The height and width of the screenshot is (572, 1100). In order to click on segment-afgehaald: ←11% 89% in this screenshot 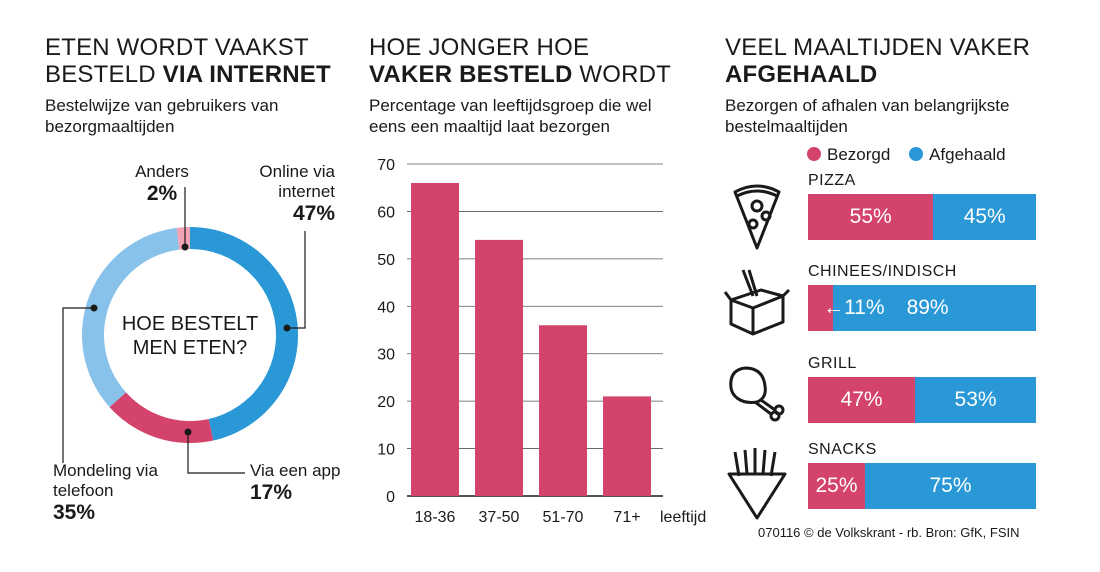, I will do `click(929, 308)`.